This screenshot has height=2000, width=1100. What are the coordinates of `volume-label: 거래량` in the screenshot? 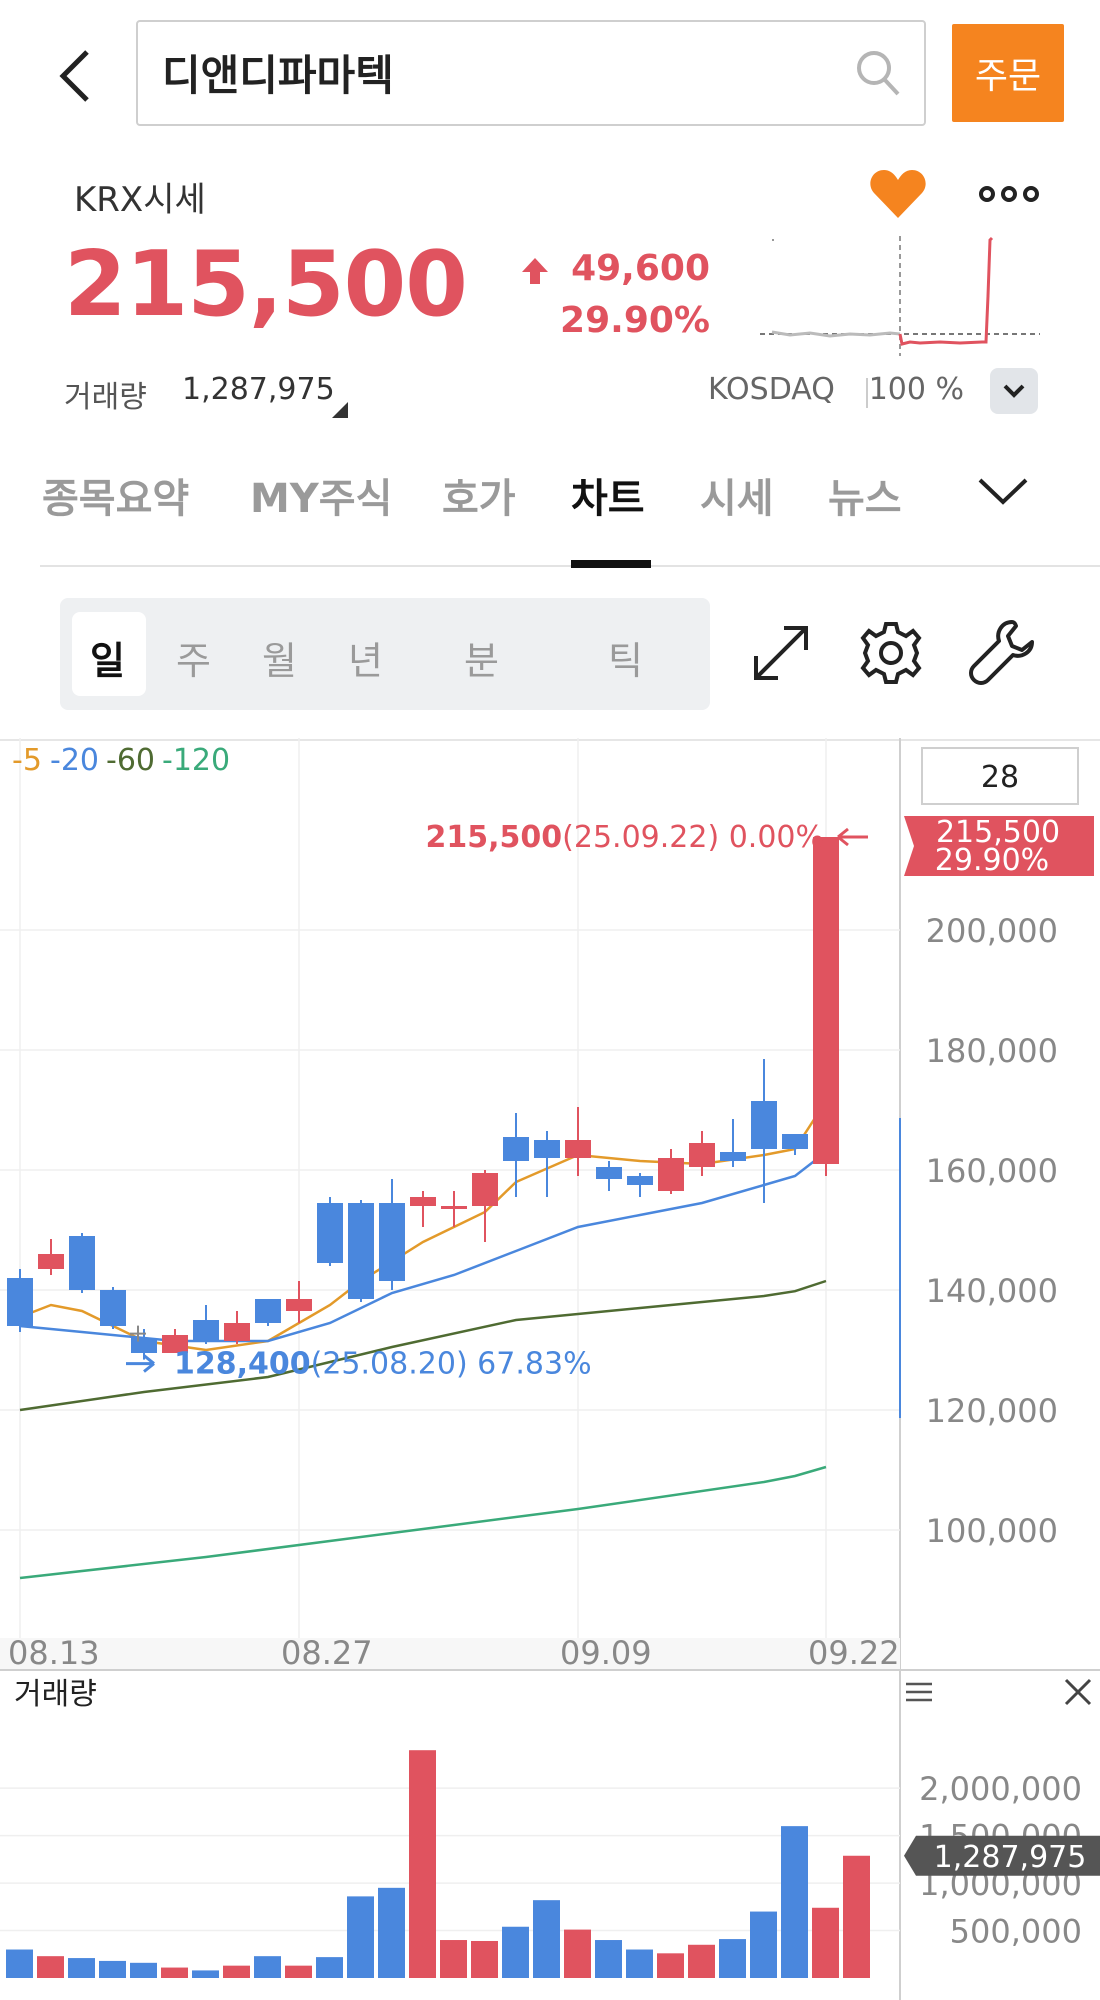 It's located at (105, 397).